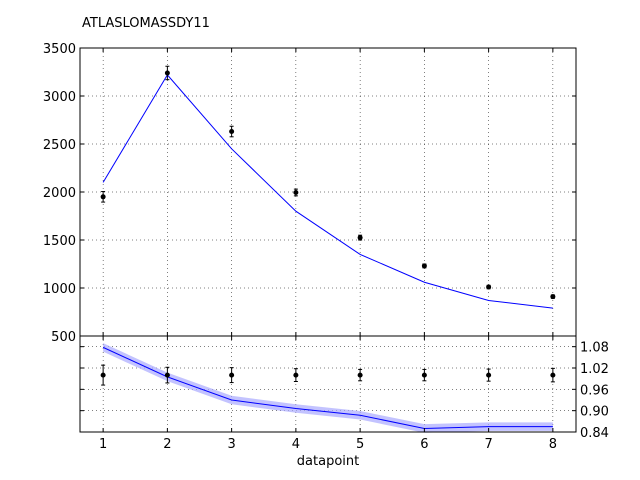 The width and height of the screenshot is (640, 480). I want to click on main-y-tick-label: 2500, so click(59, 145).